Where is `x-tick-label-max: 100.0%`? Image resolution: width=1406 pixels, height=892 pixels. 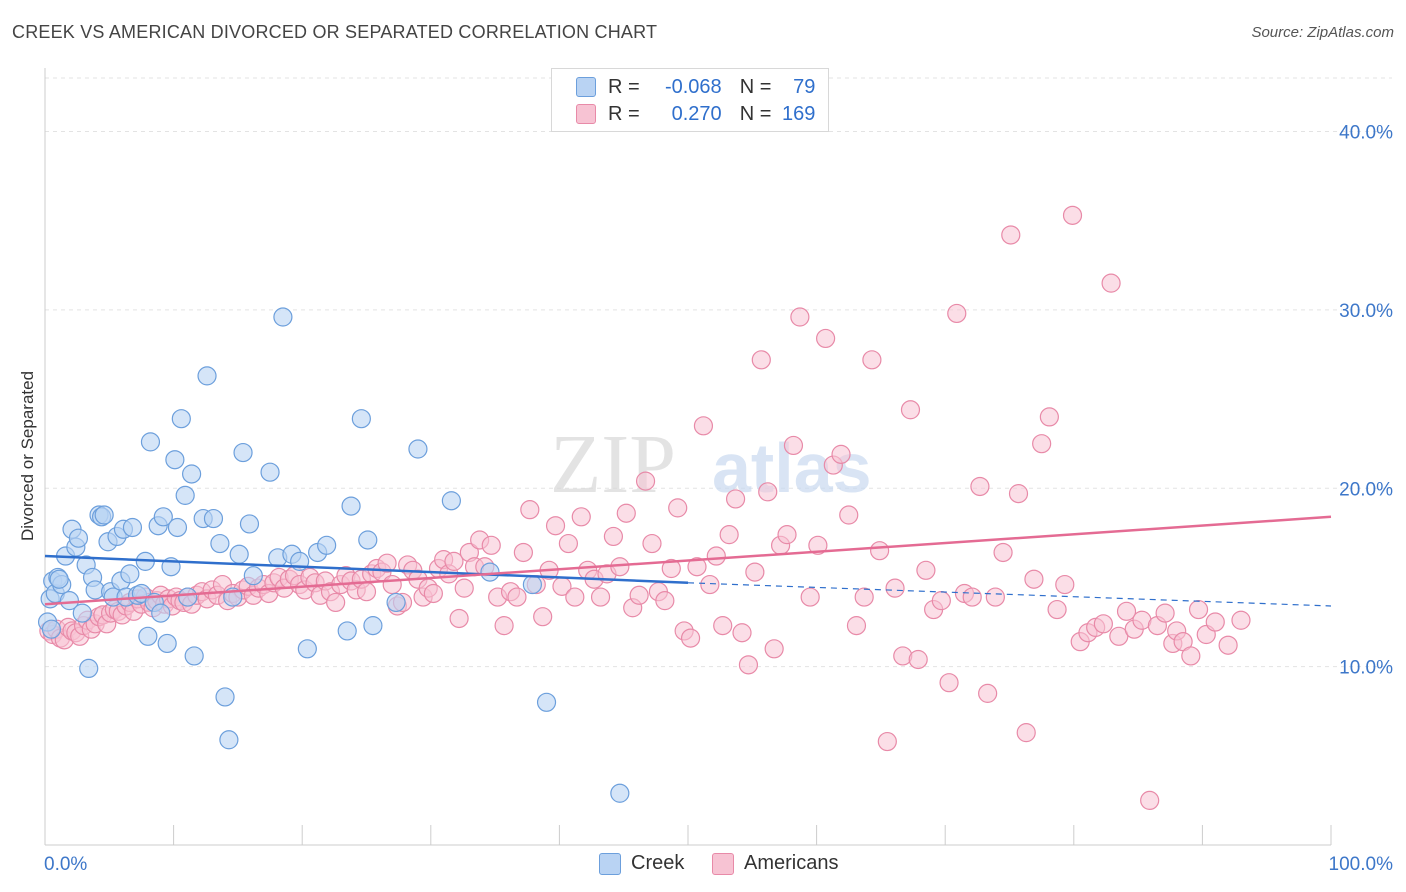 x-tick-label-max: 100.0% is located at coordinates (1361, 864).